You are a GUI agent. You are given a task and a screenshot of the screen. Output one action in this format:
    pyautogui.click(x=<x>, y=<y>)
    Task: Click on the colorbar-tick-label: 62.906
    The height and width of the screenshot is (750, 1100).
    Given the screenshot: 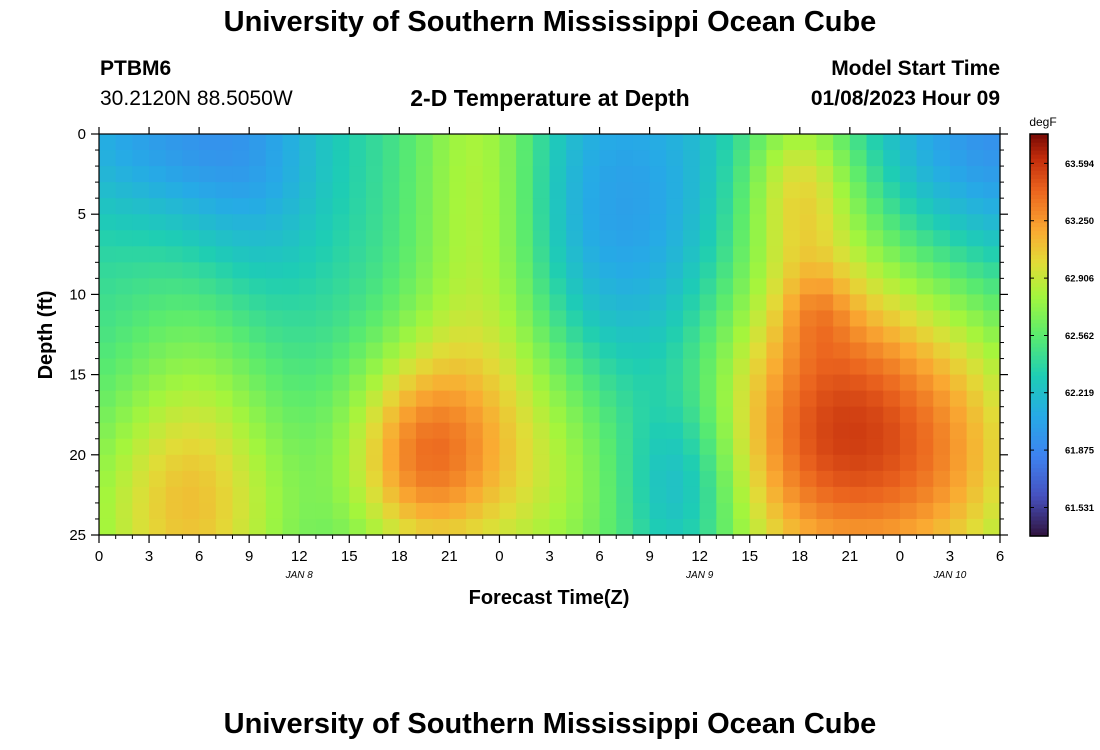 What is the action you would take?
    pyautogui.click(x=1079, y=279)
    